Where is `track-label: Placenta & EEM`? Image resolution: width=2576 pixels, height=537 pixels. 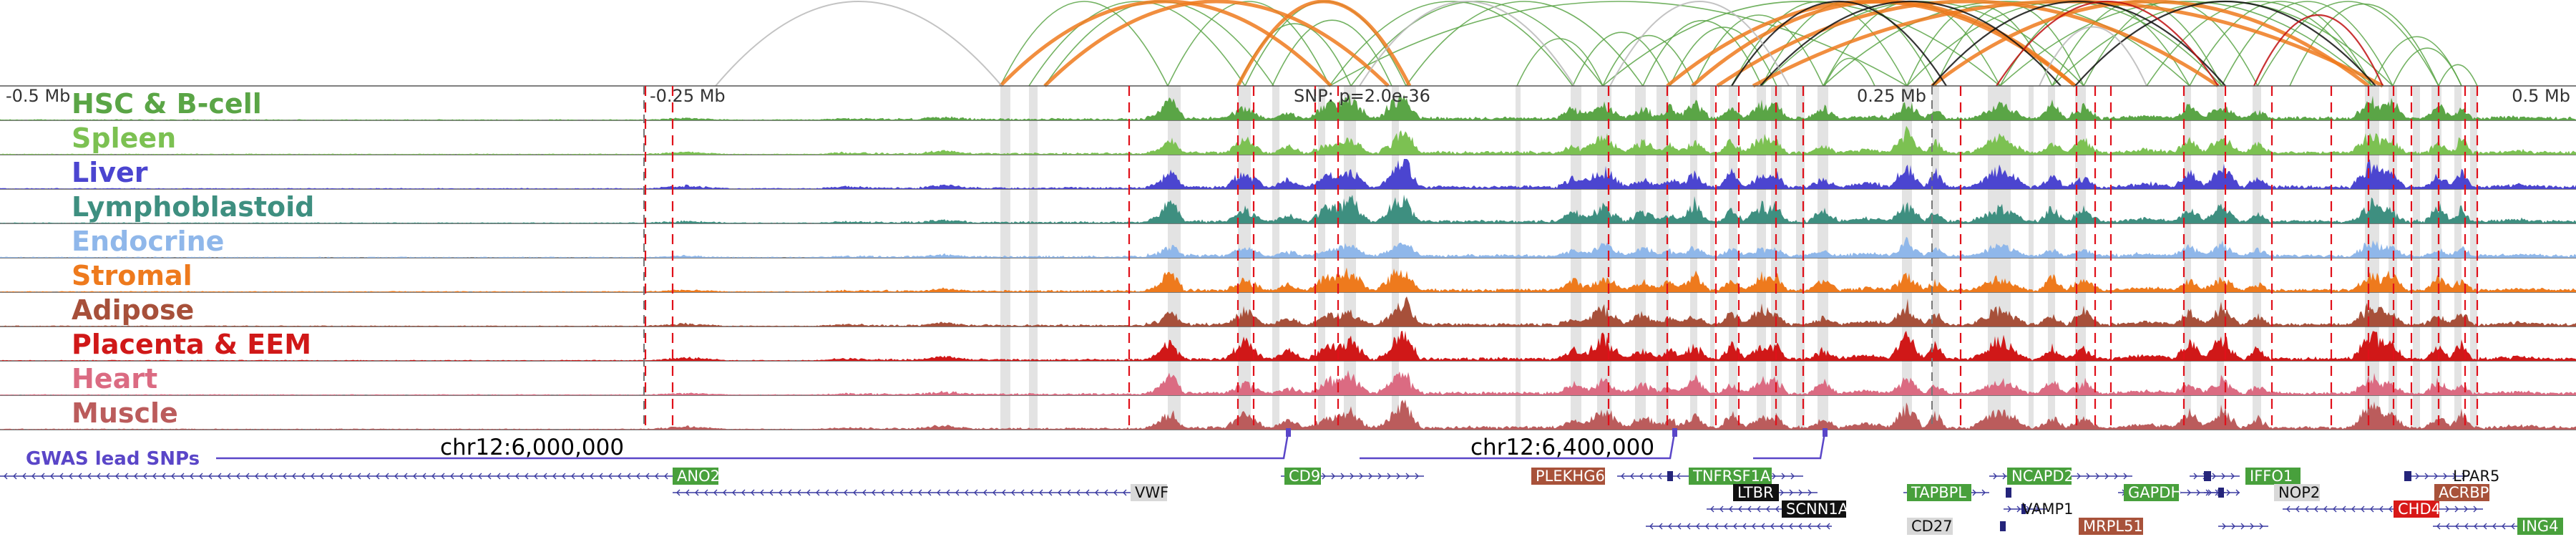
track-label: Placenta & EEM is located at coordinates (191, 344).